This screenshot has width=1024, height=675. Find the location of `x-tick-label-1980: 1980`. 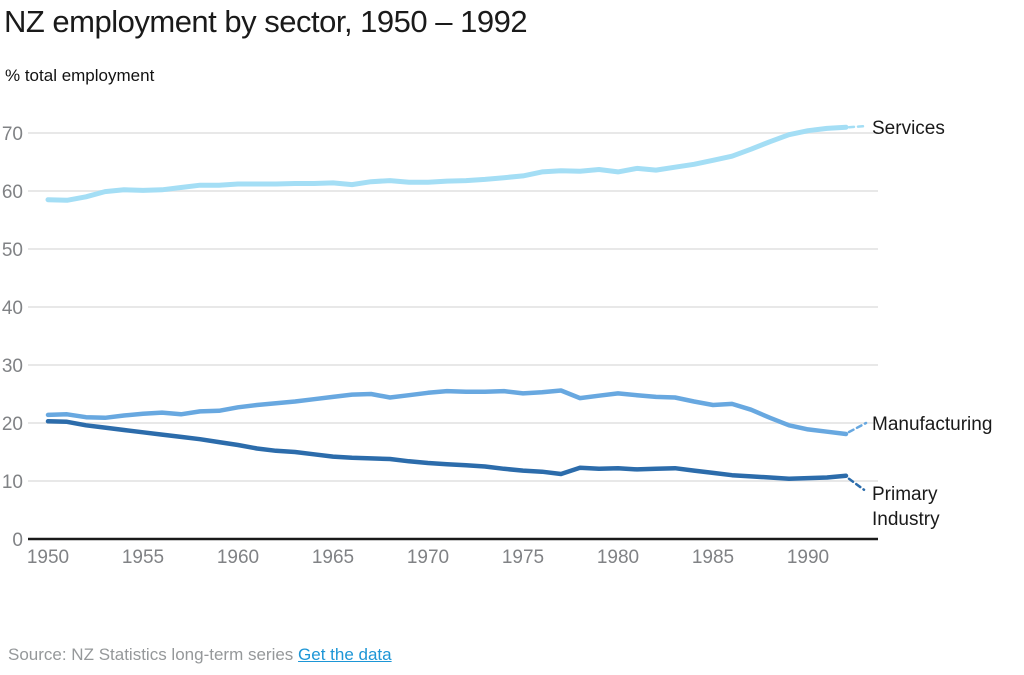

x-tick-label-1980: 1980 is located at coordinates (618, 557).